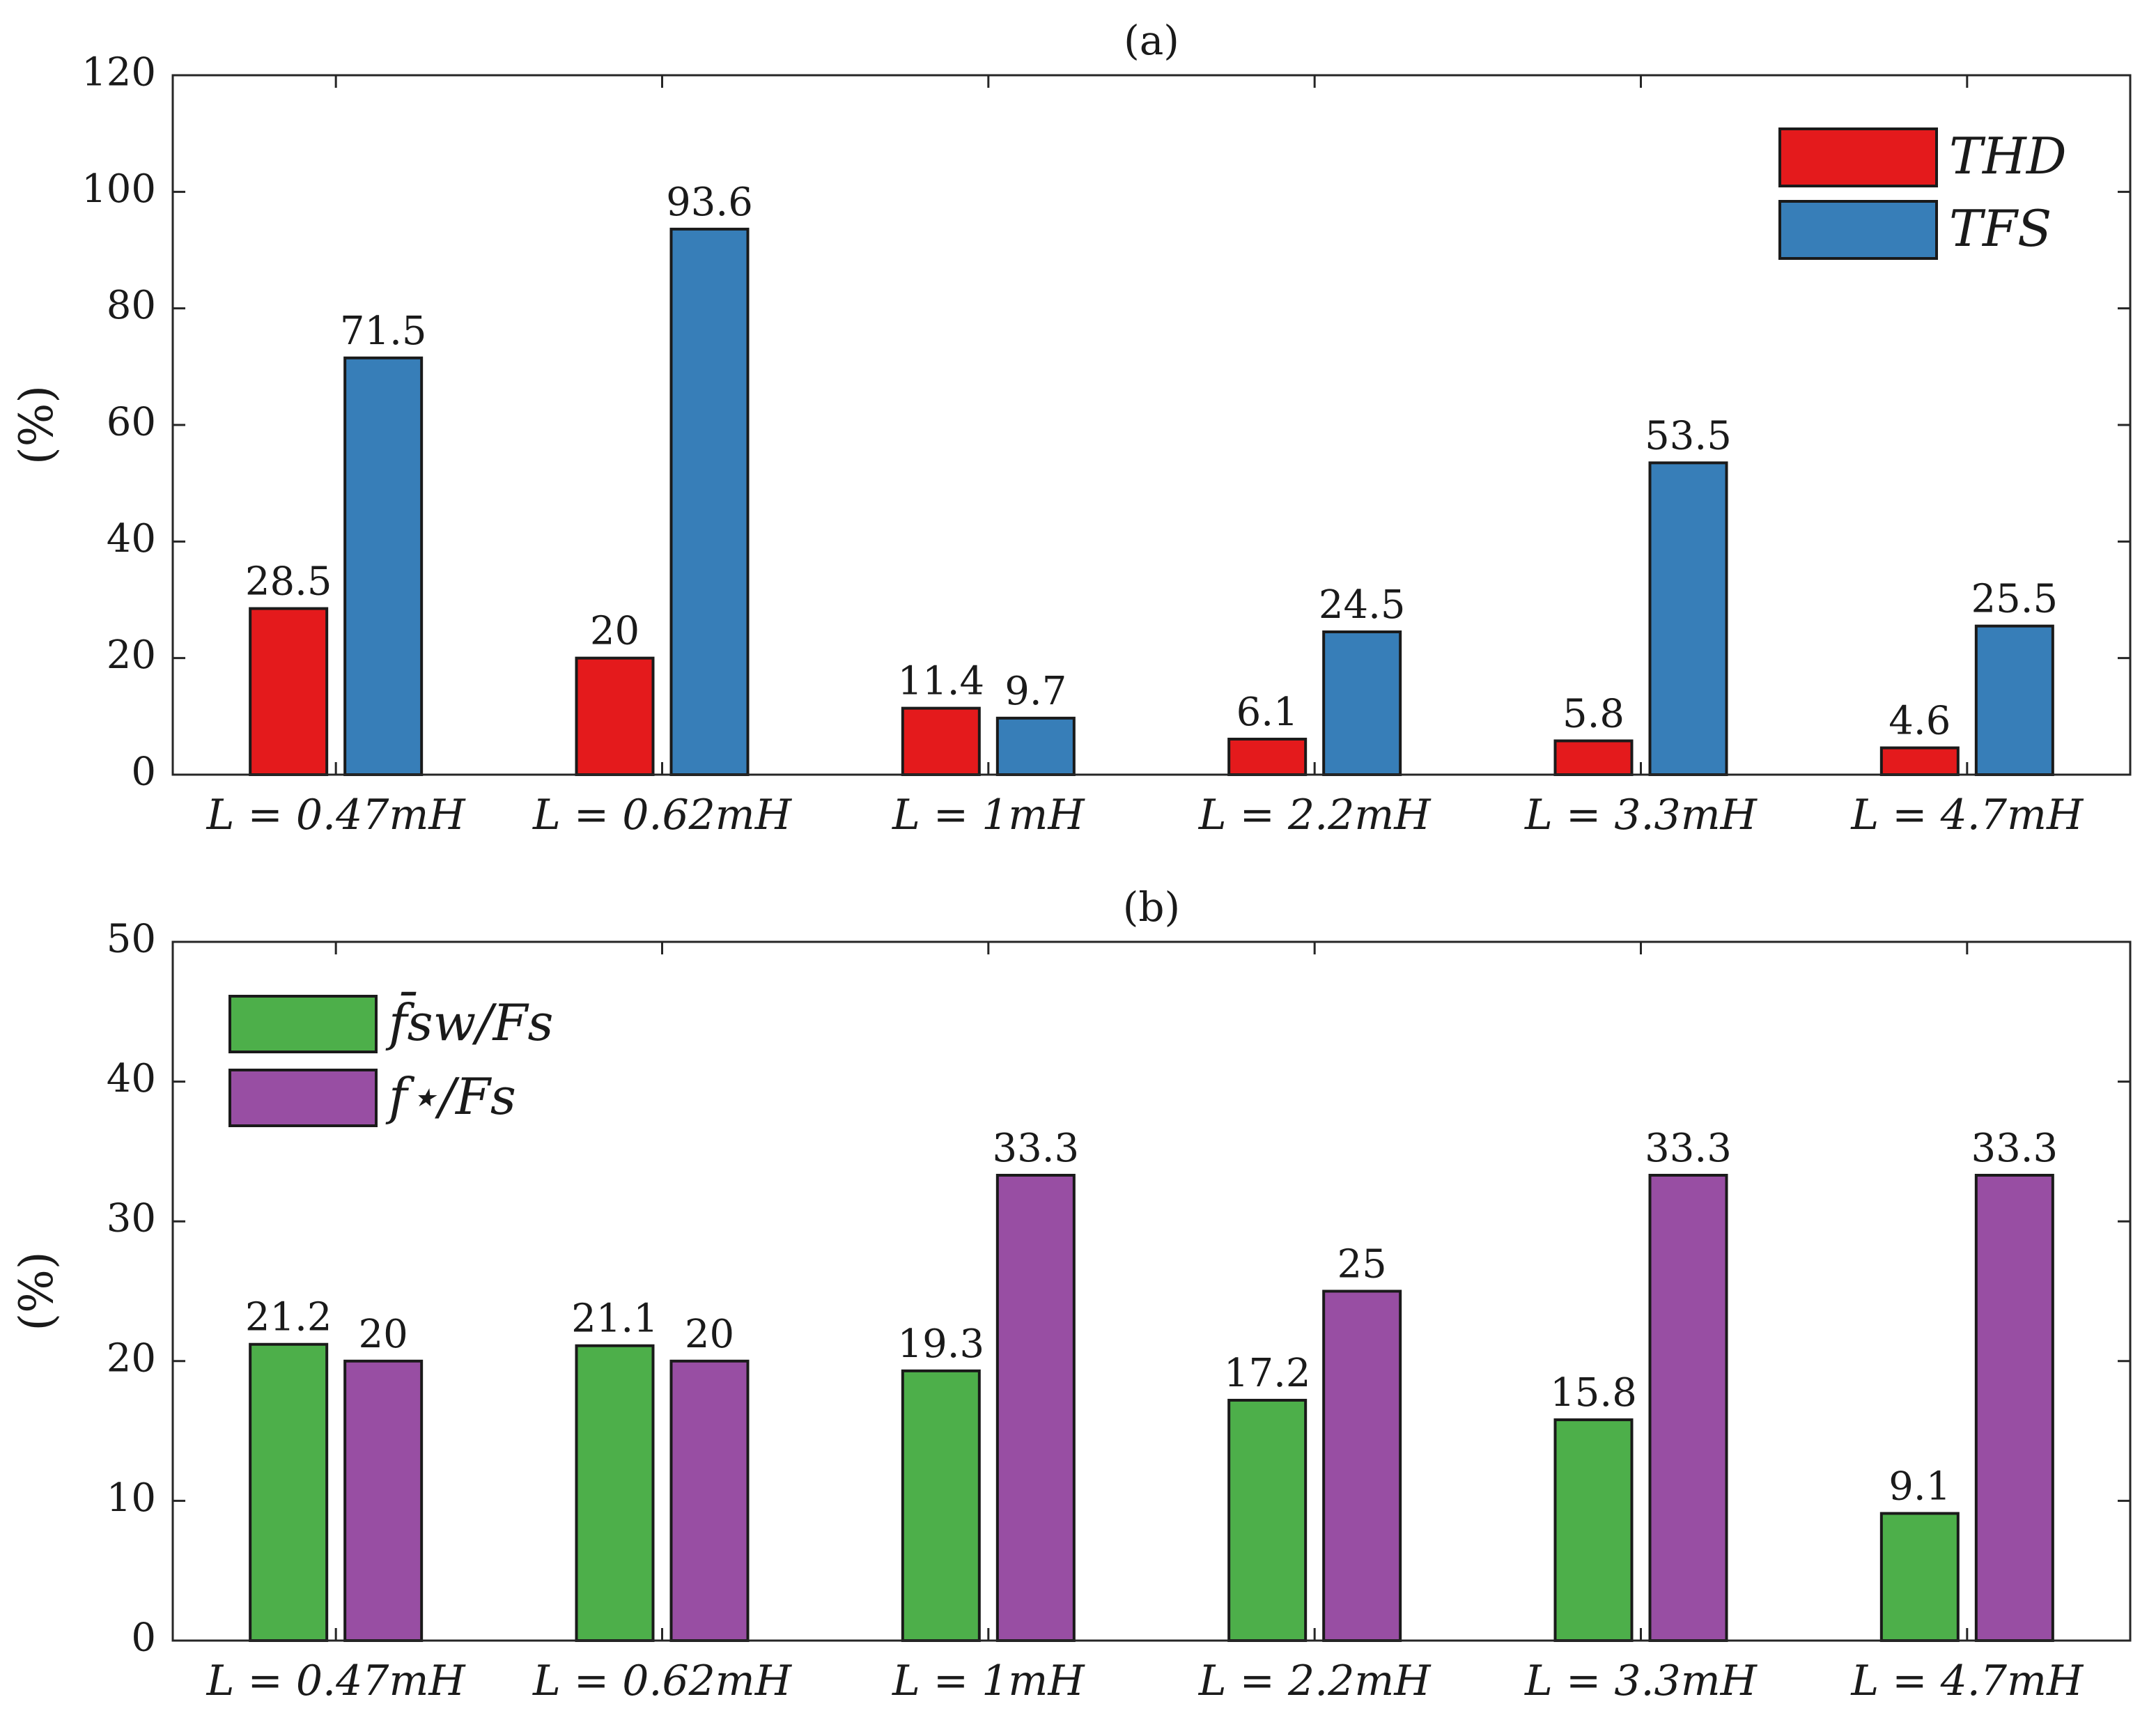  What do you see at coordinates (940, 681) in the screenshot?
I see `data-label: 11.4` at bounding box center [940, 681].